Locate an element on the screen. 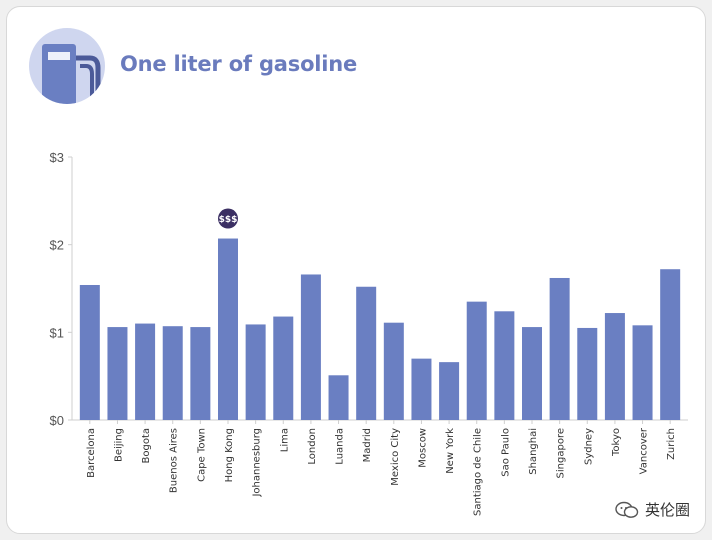 Image resolution: width=712 pixels, height=540 pixels. y-tick-label: $3 is located at coordinates (57, 157).